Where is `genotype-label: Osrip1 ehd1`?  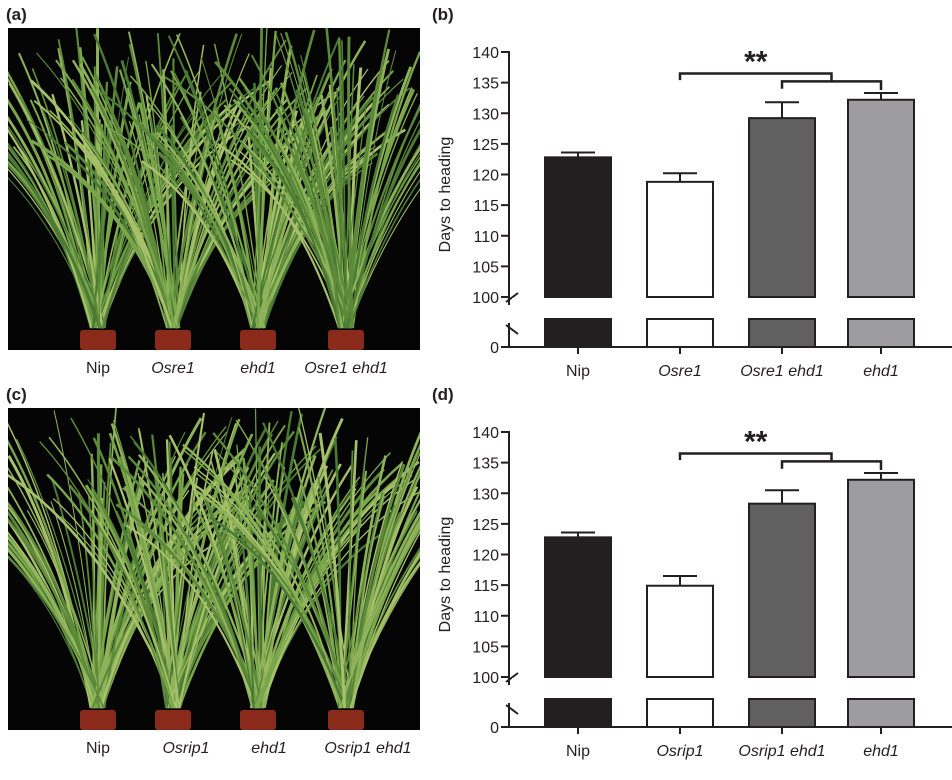 genotype-label: Osrip1 ehd1 is located at coordinates (367, 749).